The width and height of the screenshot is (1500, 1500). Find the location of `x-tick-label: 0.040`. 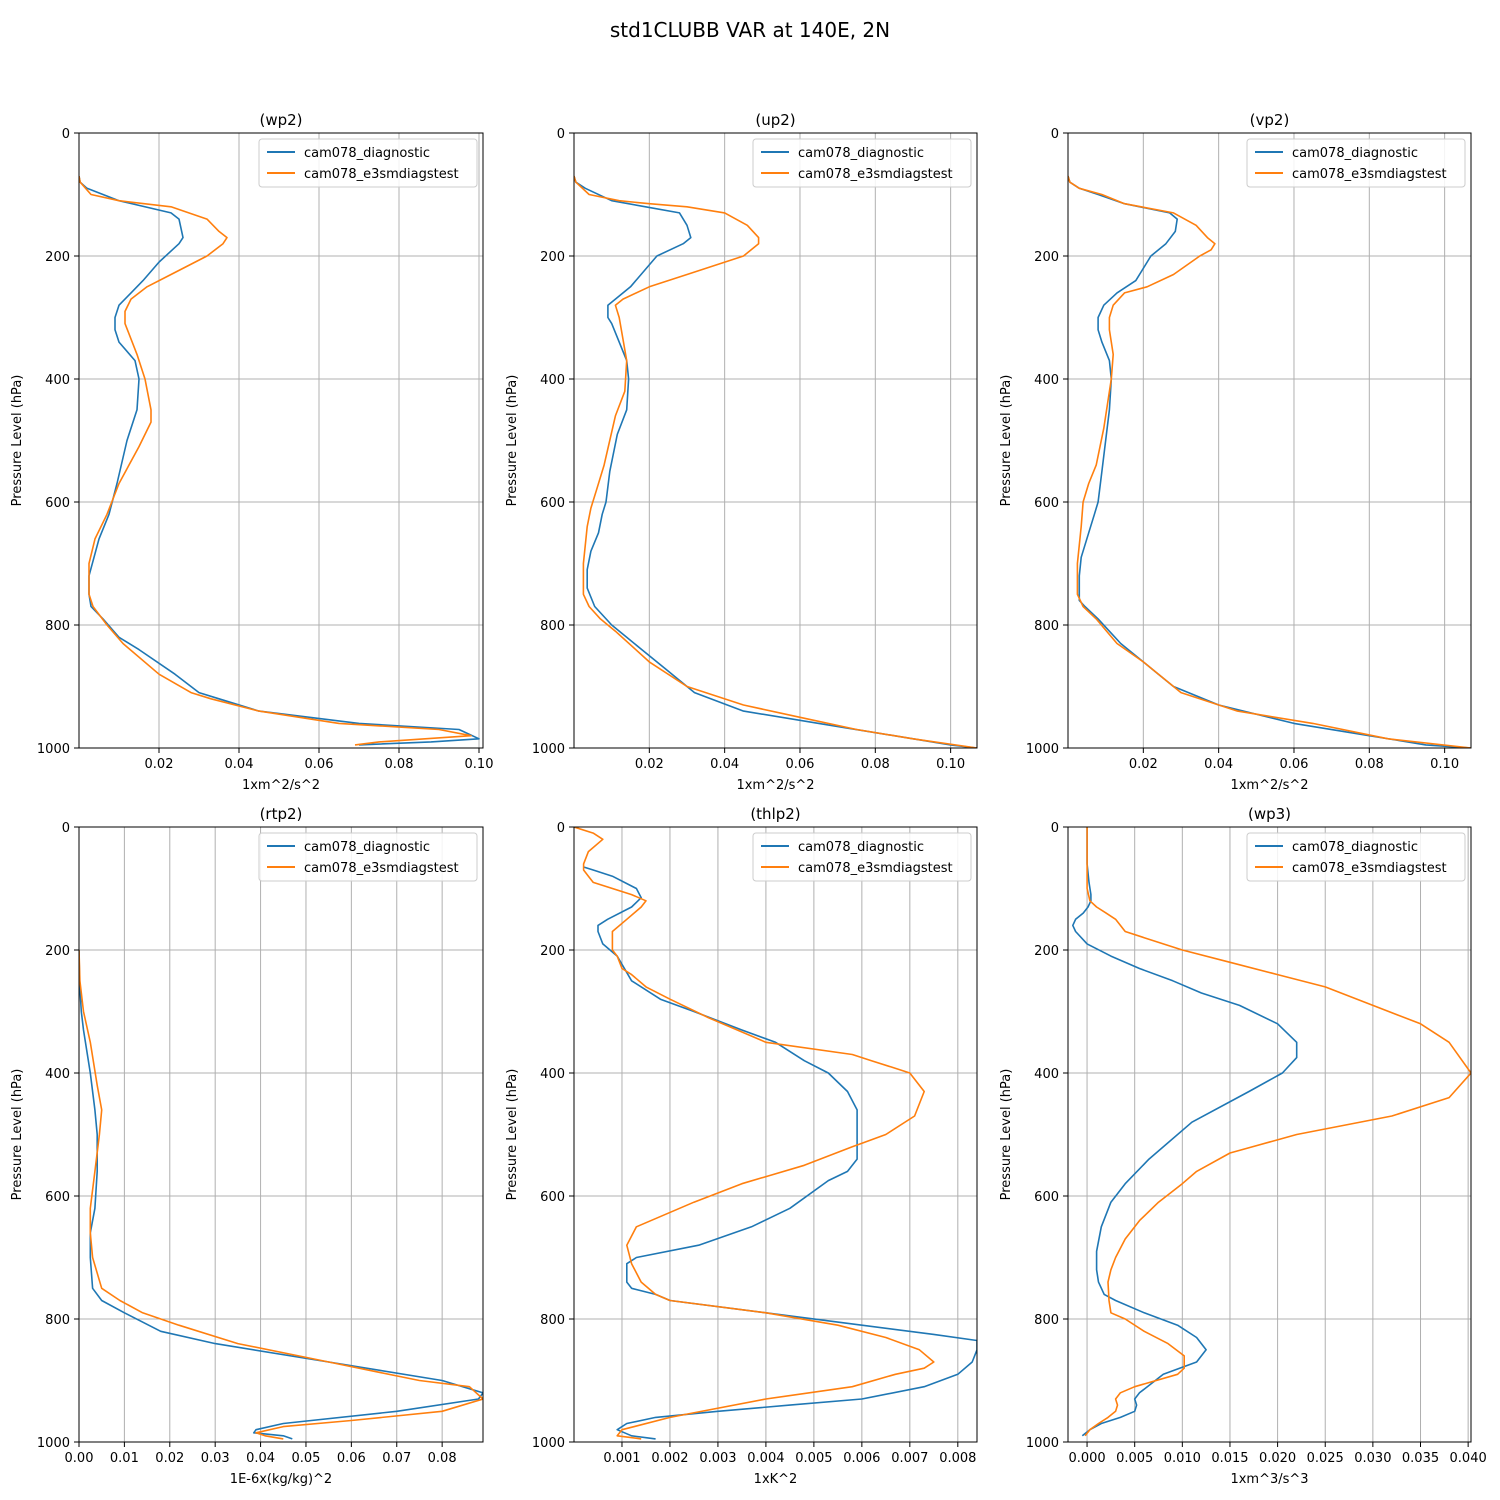

x-tick-label: 0.040 is located at coordinates (1468, 1458).